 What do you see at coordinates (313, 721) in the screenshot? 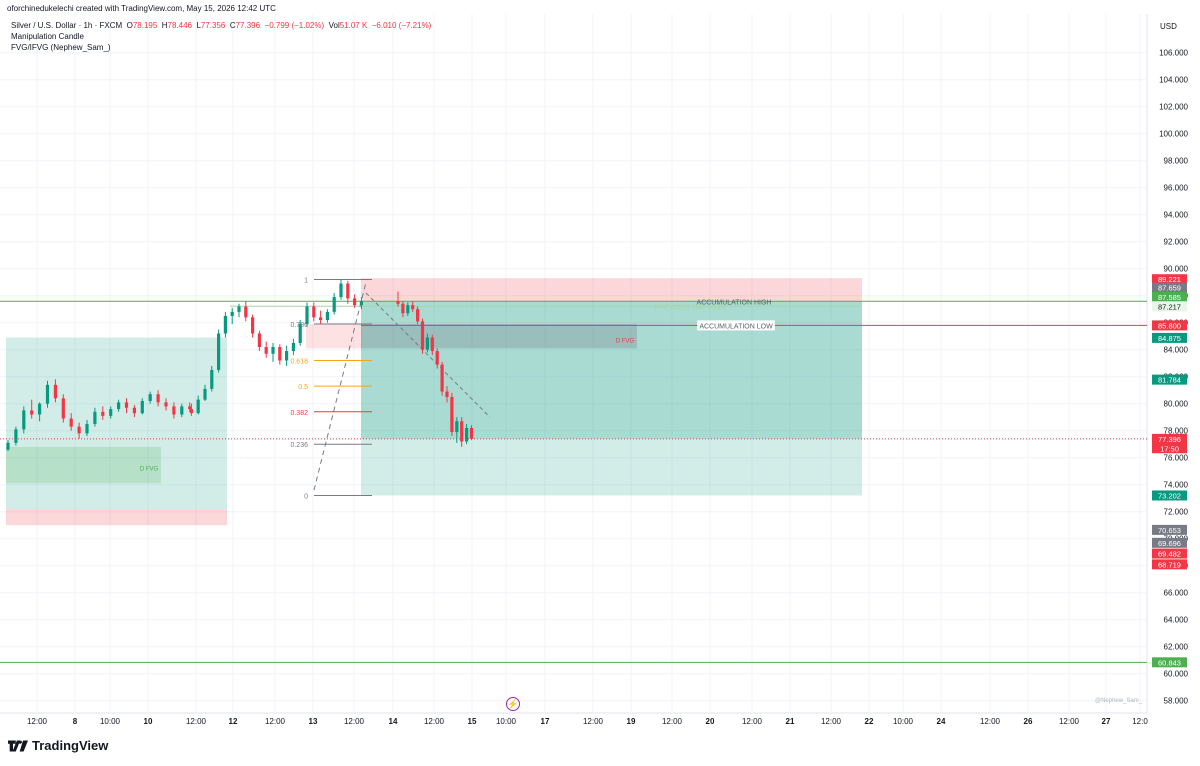
I see `x-tick-label: 13` at bounding box center [313, 721].